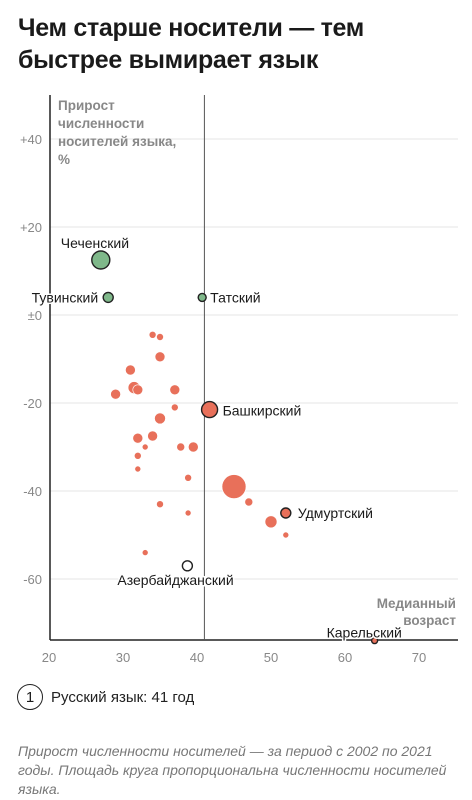  I want to click on legend: 1 Русский язык: 41 год, so click(105, 697).